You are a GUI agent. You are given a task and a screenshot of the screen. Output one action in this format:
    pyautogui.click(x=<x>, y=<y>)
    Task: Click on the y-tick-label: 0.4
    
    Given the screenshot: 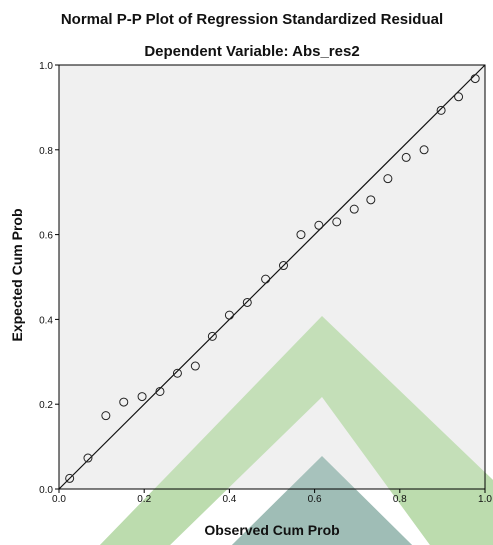 What is the action you would take?
    pyautogui.click(x=46, y=320)
    